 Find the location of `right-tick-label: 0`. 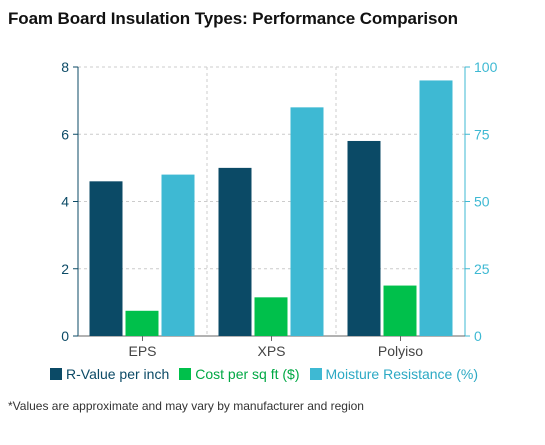

right-tick-label: 0 is located at coordinates (478, 336).